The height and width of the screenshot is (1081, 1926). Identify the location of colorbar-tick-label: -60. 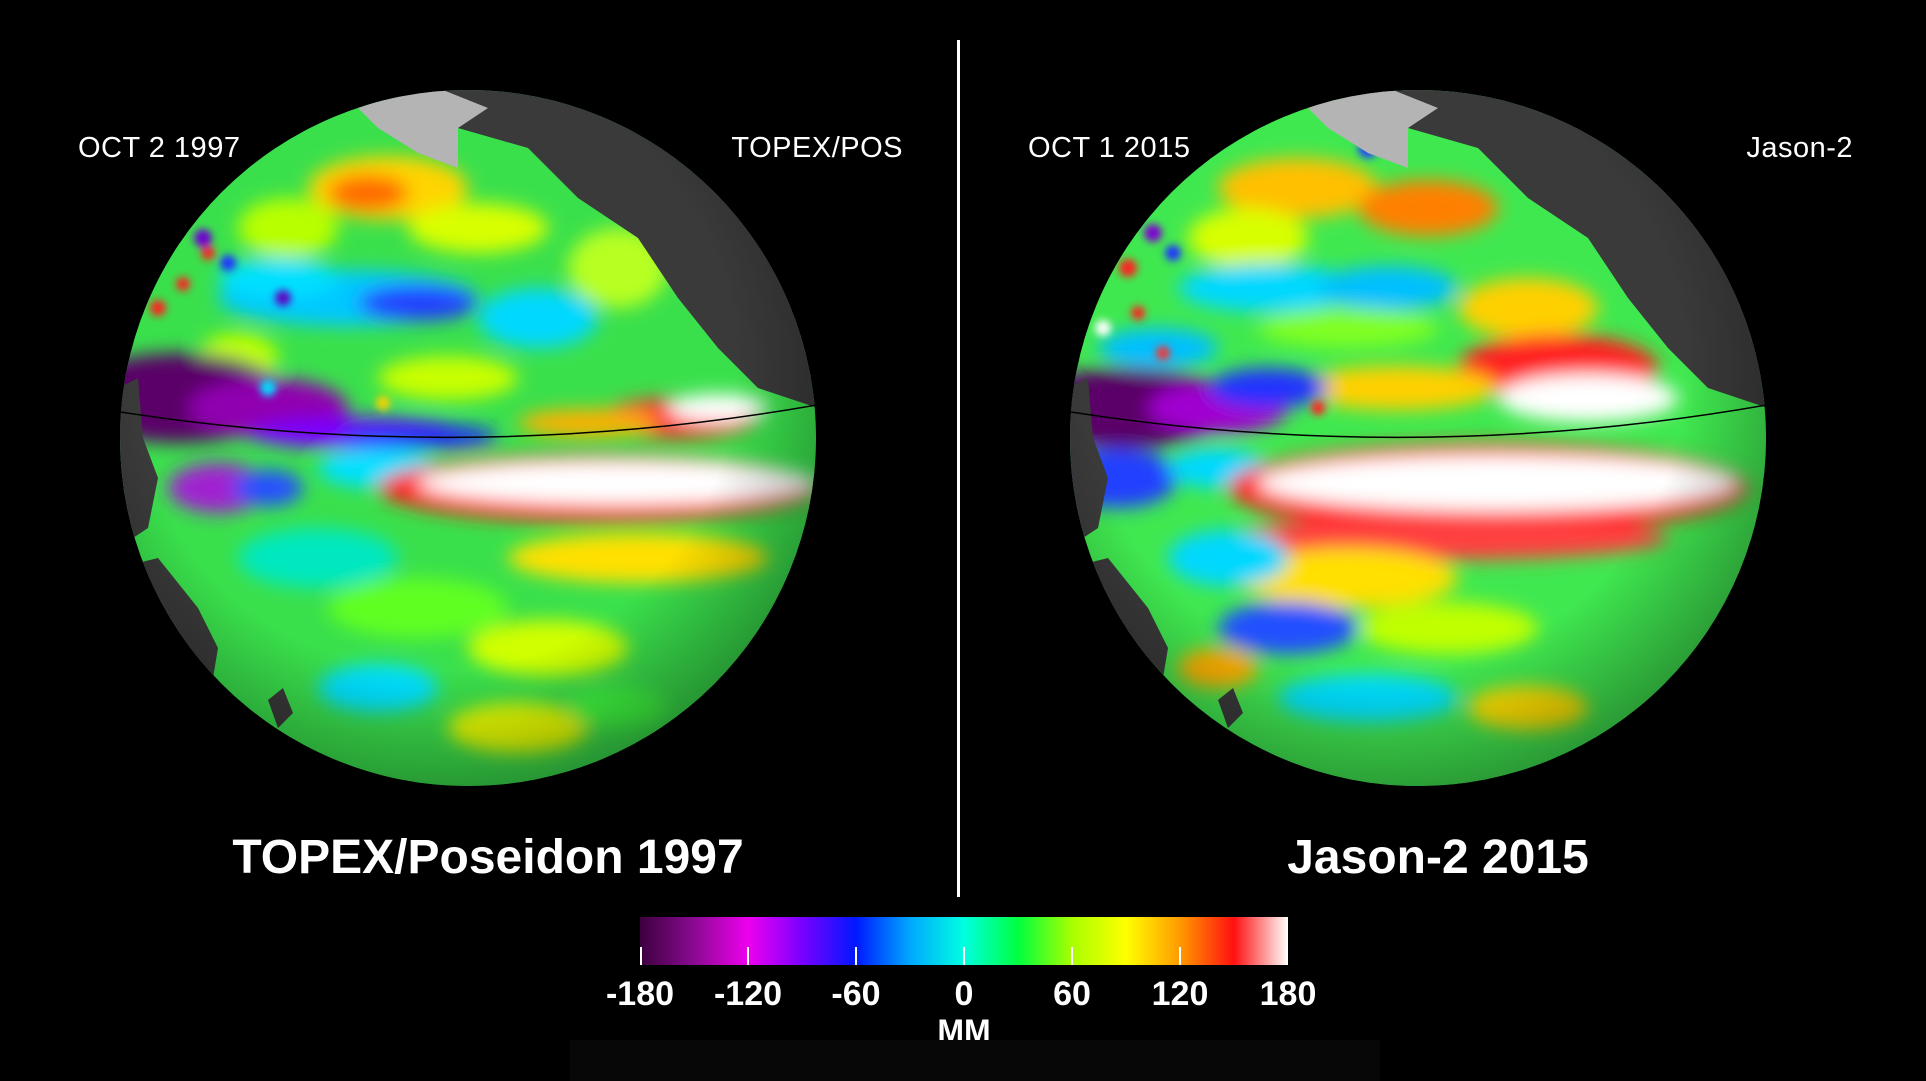
(856, 994).